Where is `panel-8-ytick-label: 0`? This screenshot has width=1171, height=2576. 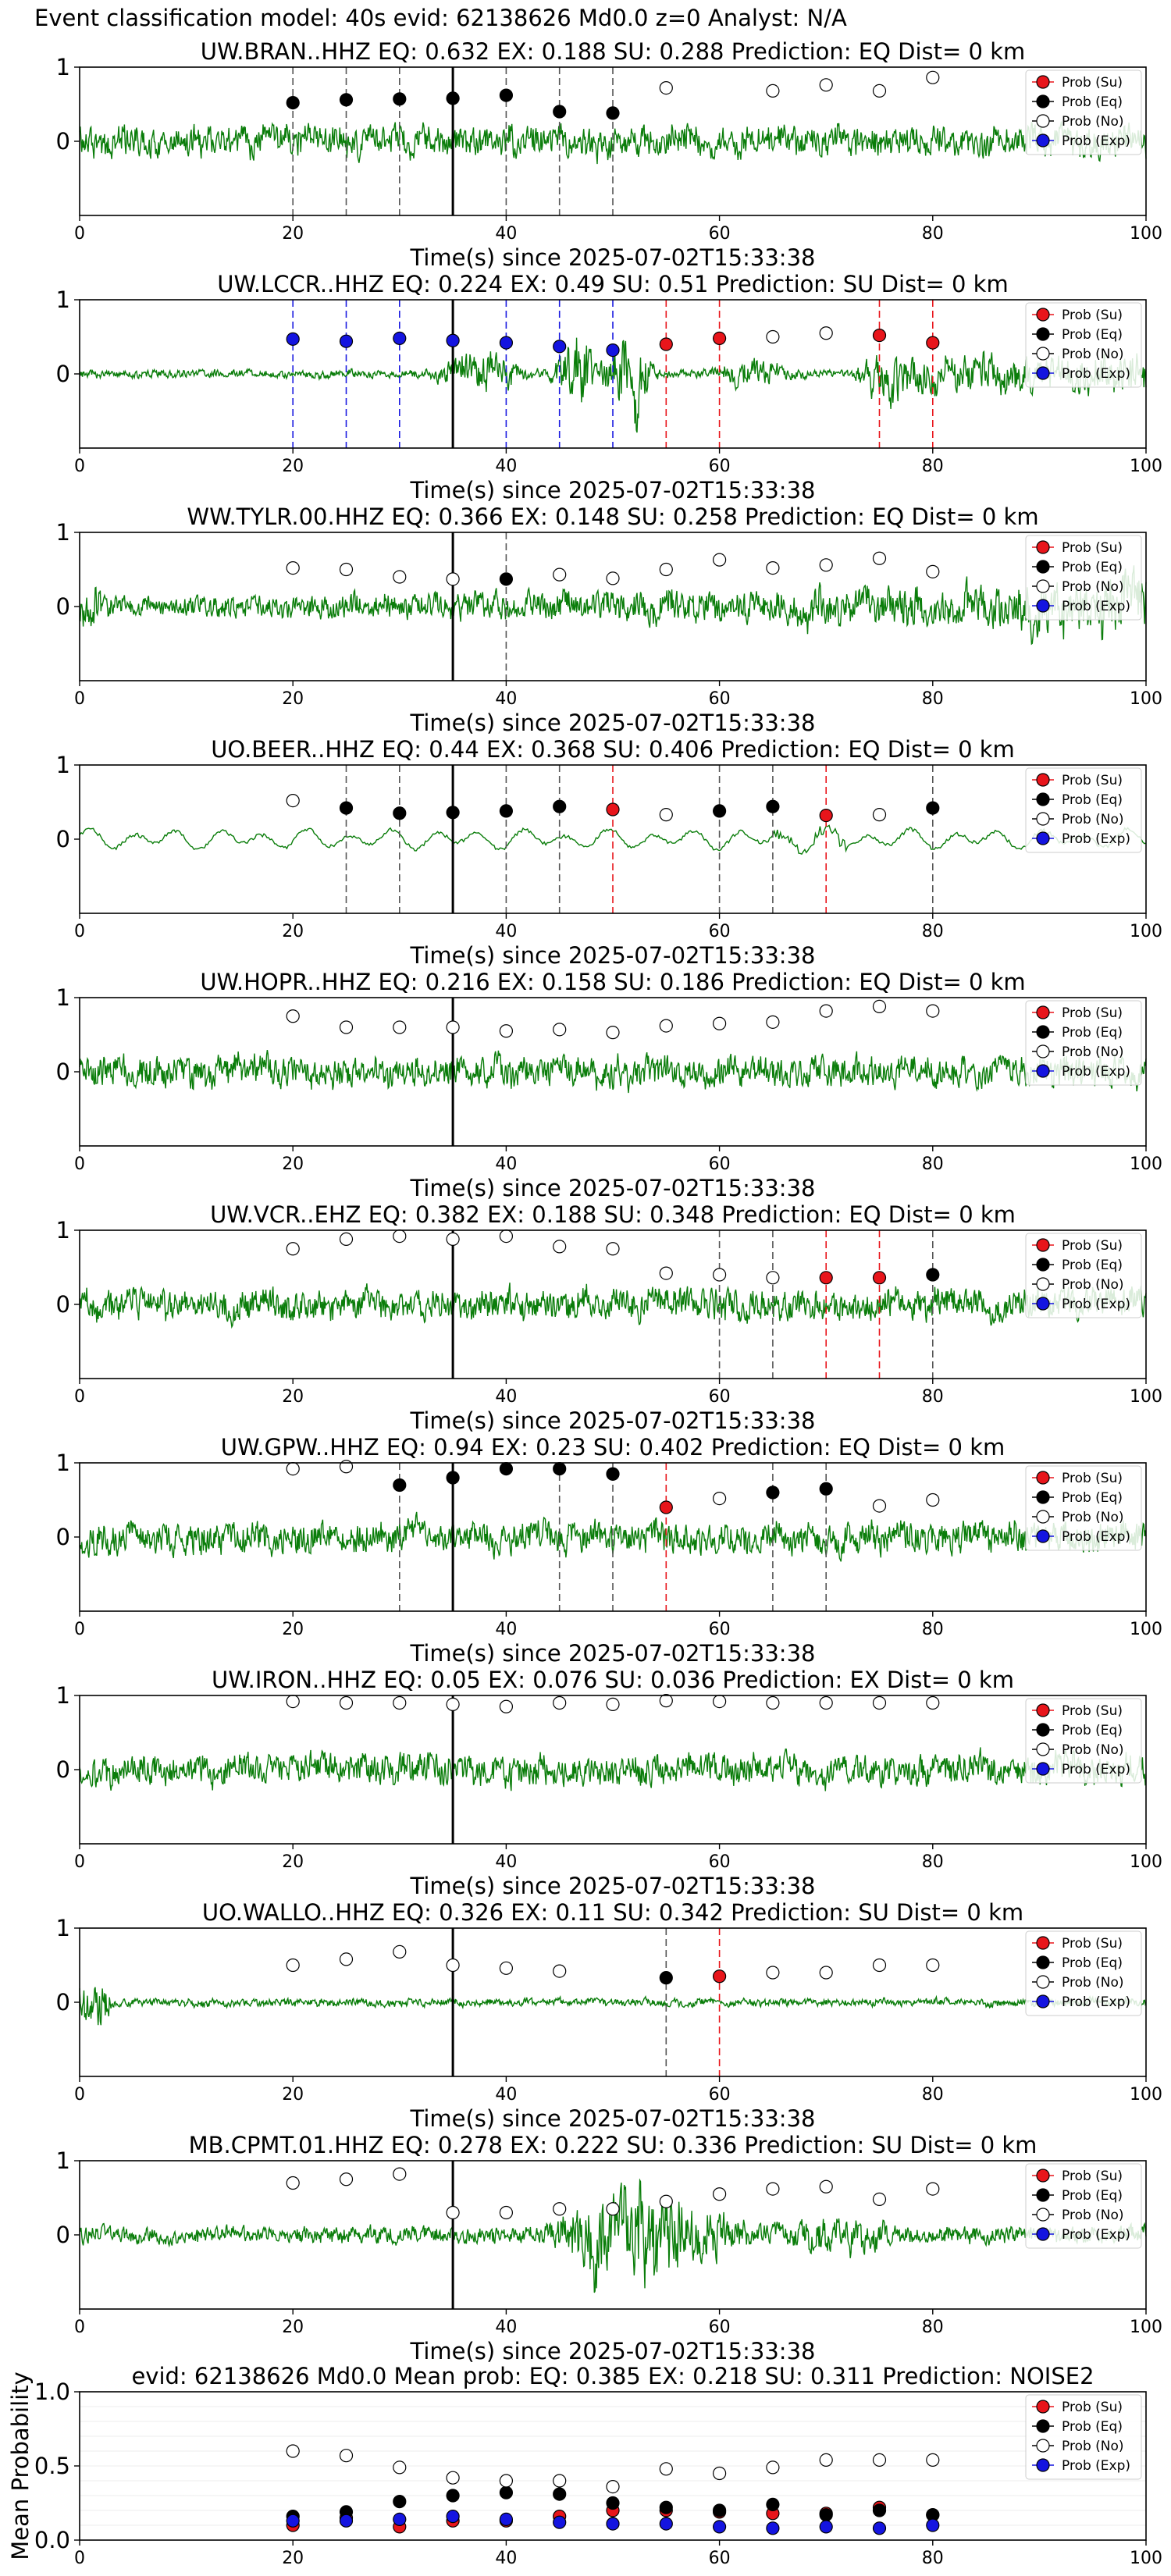
panel-8-ytick-label: 0 is located at coordinates (63, 1769).